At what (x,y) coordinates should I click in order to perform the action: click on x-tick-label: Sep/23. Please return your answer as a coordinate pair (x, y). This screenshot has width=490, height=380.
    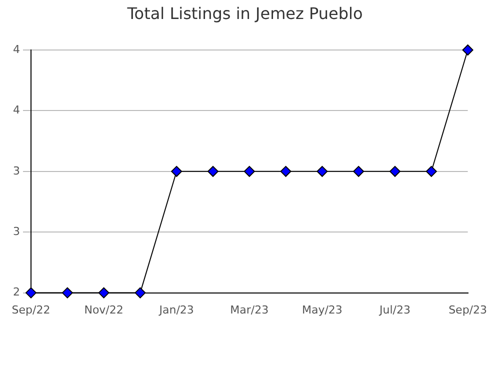
    Looking at the image, I should click on (467, 309).